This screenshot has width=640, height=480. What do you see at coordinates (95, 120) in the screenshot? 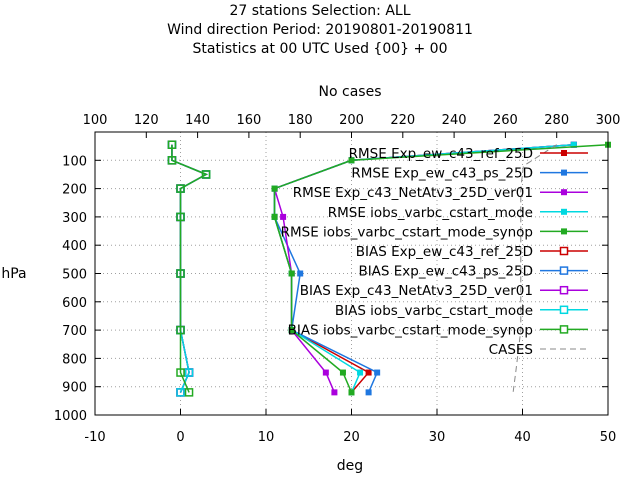
I see `x2-tick-label: 100` at bounding box center [95, 120].